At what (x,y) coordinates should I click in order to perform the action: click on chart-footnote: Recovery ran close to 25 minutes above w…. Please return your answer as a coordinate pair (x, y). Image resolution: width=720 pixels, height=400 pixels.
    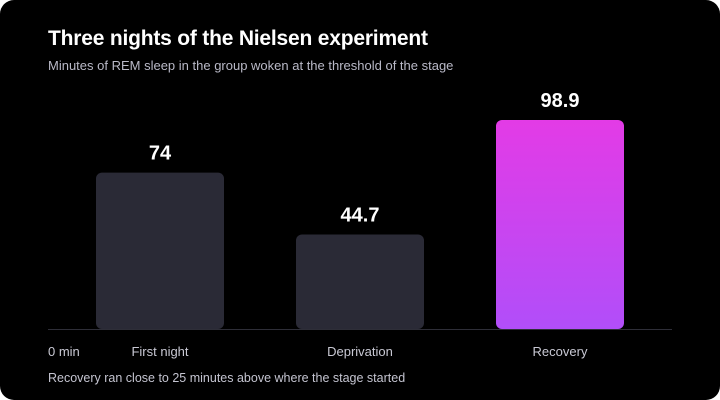
    Looking at the image, I should click on (227, 378).